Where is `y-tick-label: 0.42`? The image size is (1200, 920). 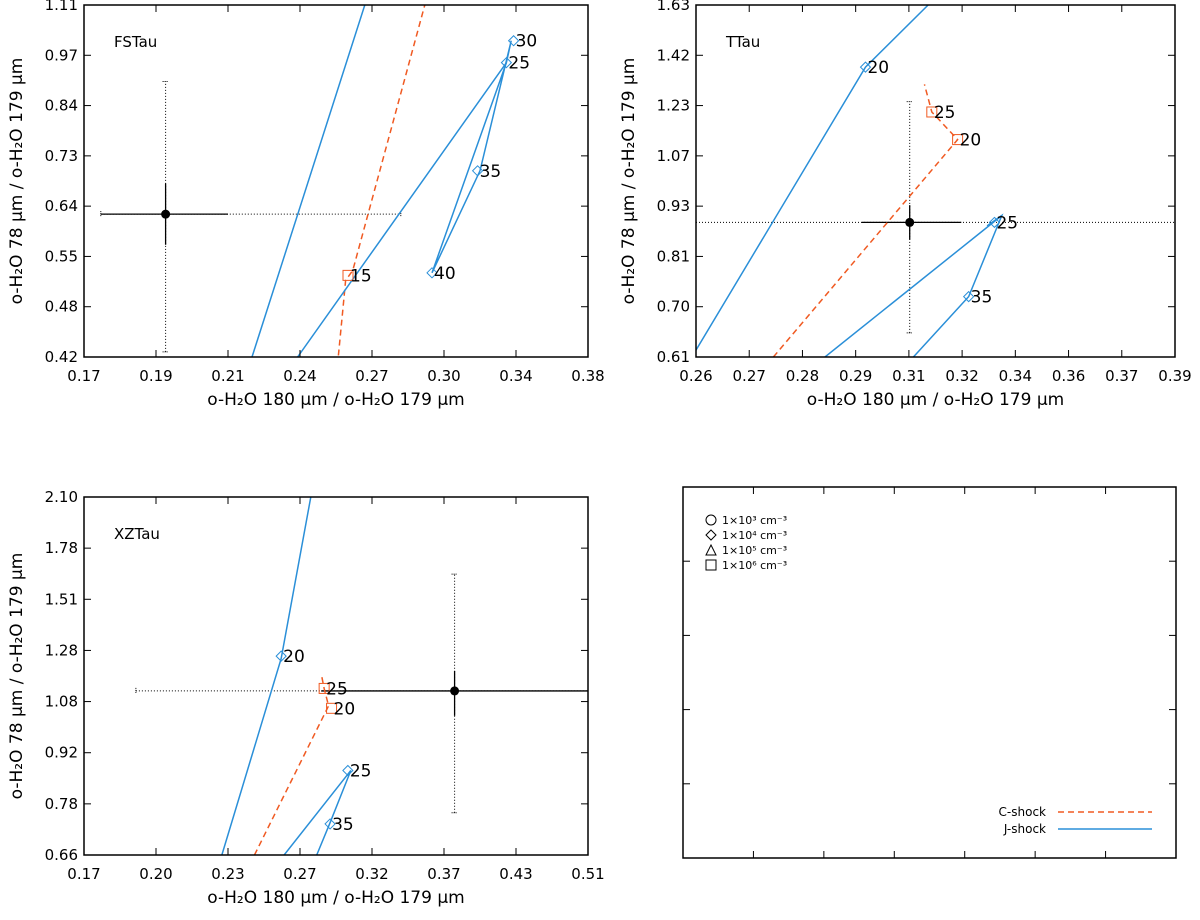 y-tick-label: 0.42 is located at coordinates (61, 357).